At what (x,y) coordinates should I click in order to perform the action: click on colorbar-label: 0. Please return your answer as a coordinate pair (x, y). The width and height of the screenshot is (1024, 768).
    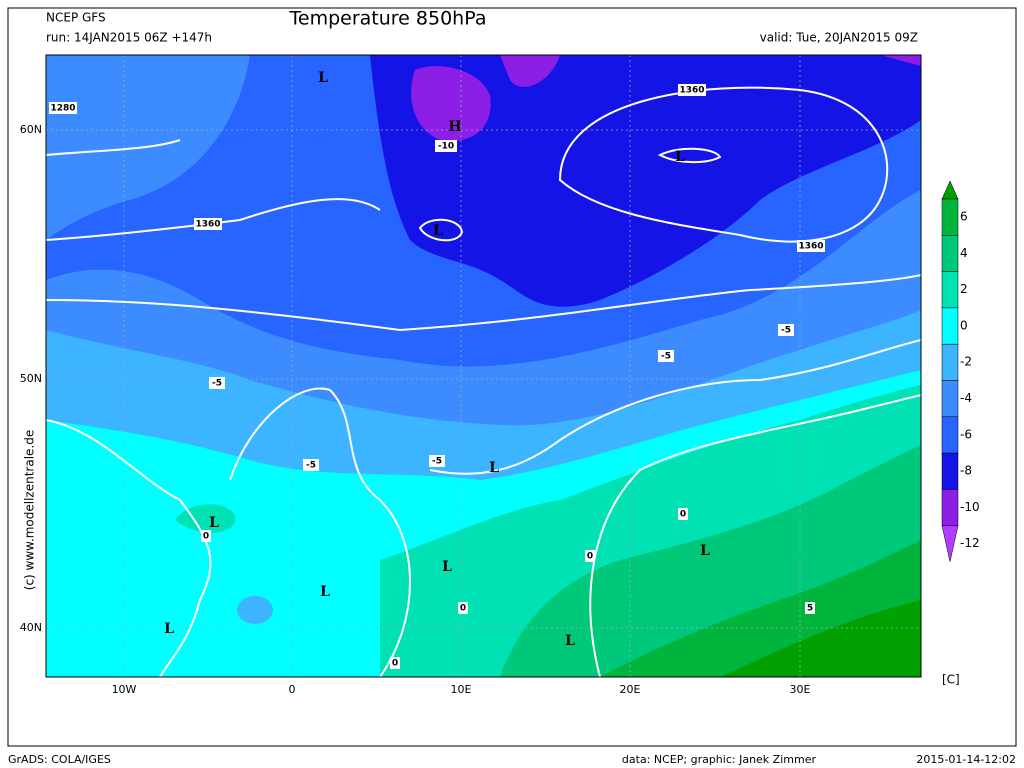
    Looking at the image, I should click on (964, 325).